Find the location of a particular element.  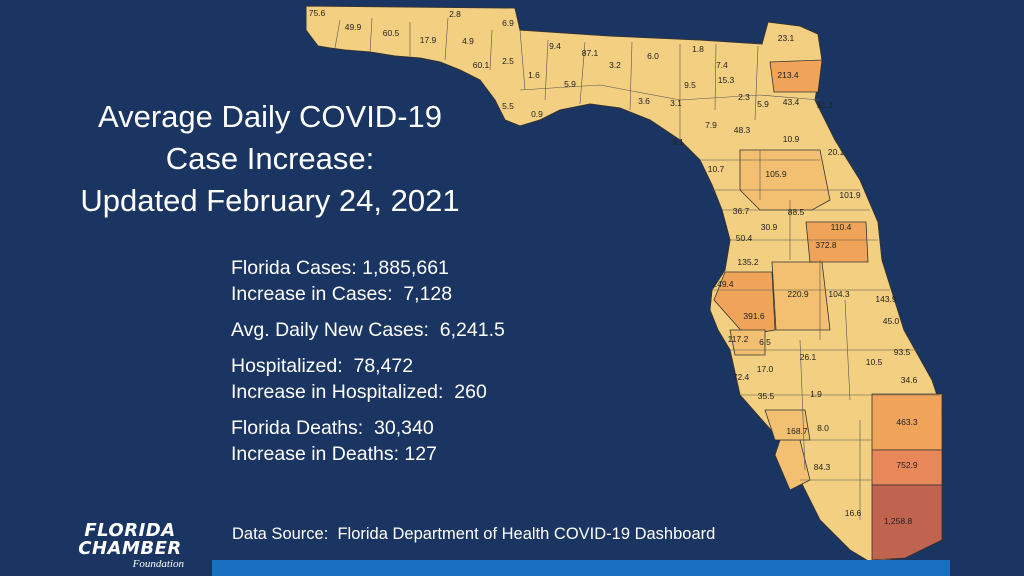

county-value-label: 110.4 is located at coordinates (841, 227).